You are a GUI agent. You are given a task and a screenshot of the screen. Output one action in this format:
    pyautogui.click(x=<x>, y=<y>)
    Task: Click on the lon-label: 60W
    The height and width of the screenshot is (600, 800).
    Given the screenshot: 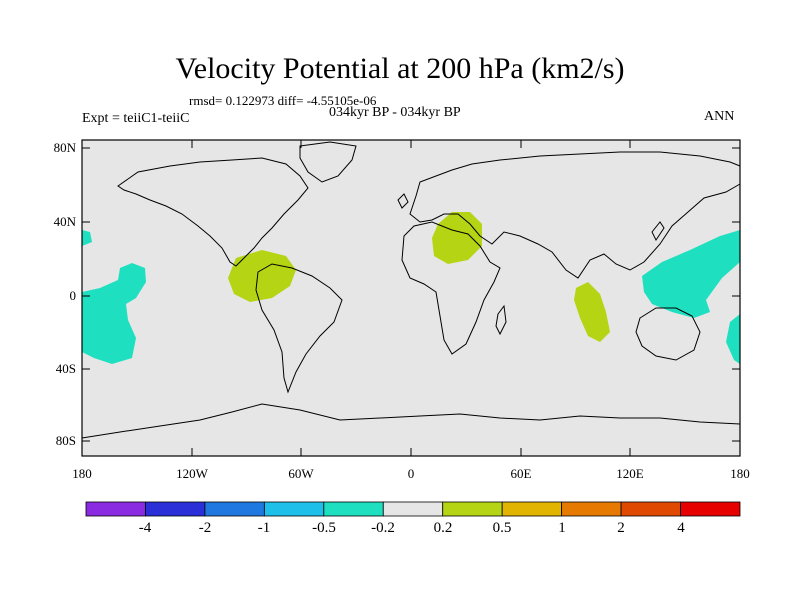 What is the action you would take?
    pyautogui.click(x=301, y=473)
    